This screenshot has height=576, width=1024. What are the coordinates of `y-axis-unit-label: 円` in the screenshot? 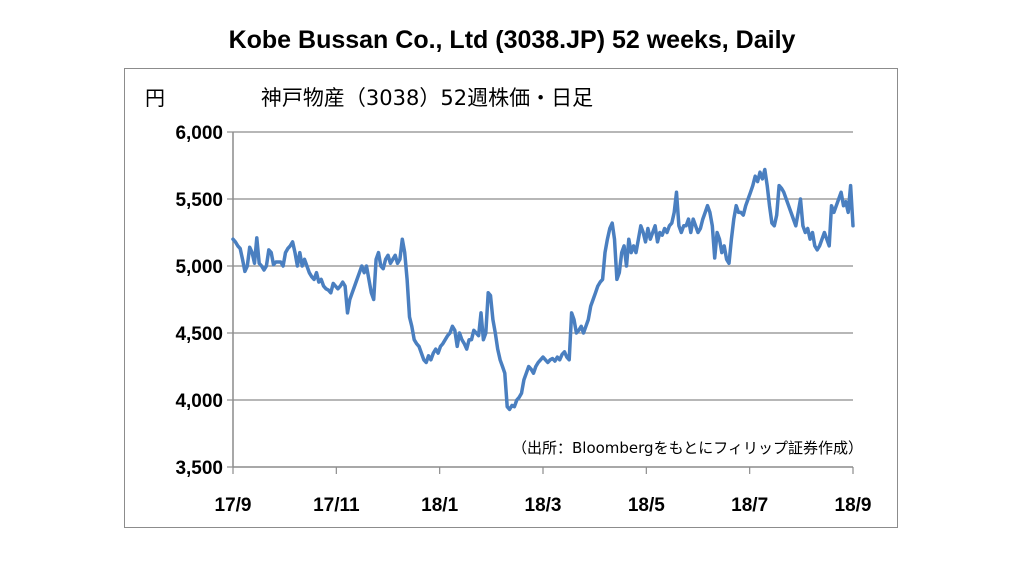 It's located at (155, 98).